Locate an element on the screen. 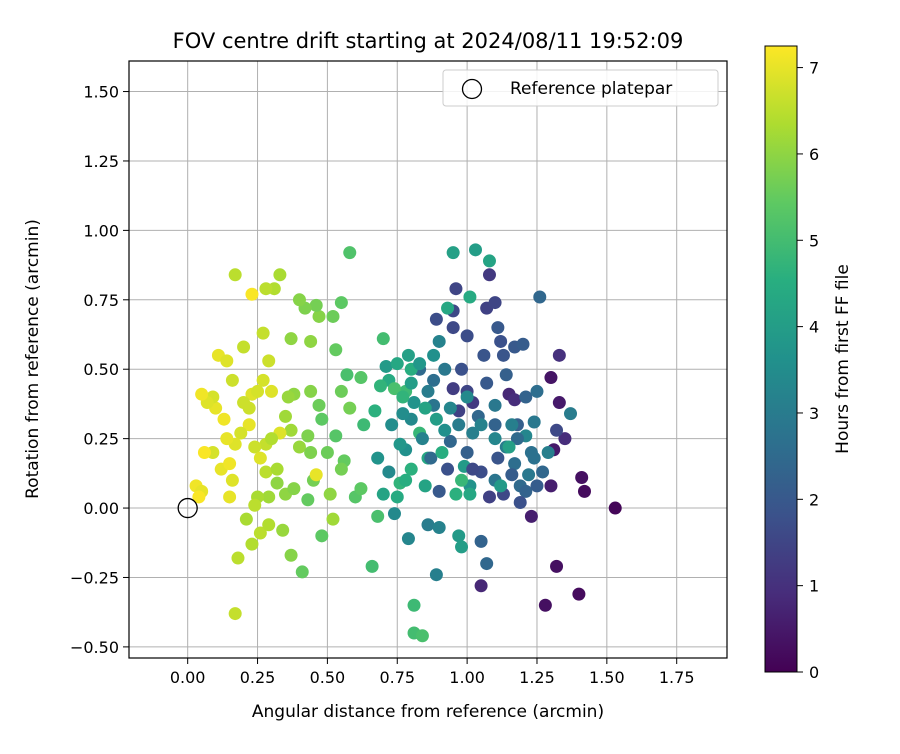 The height and width of the screenshot is (754, 900). y-tick-label: 0.50 is located at coordinates (101, 369).